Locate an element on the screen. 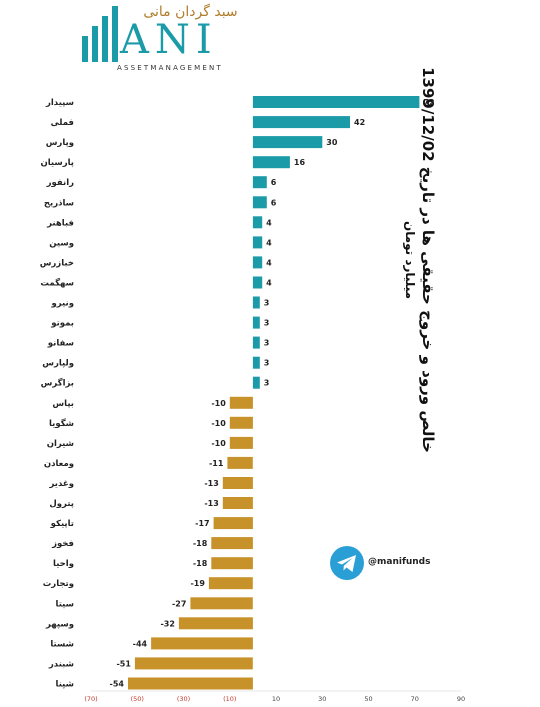 This screenshot has width=540, height=707. x-tick-label: 30 is located at coordinates (322, 699).